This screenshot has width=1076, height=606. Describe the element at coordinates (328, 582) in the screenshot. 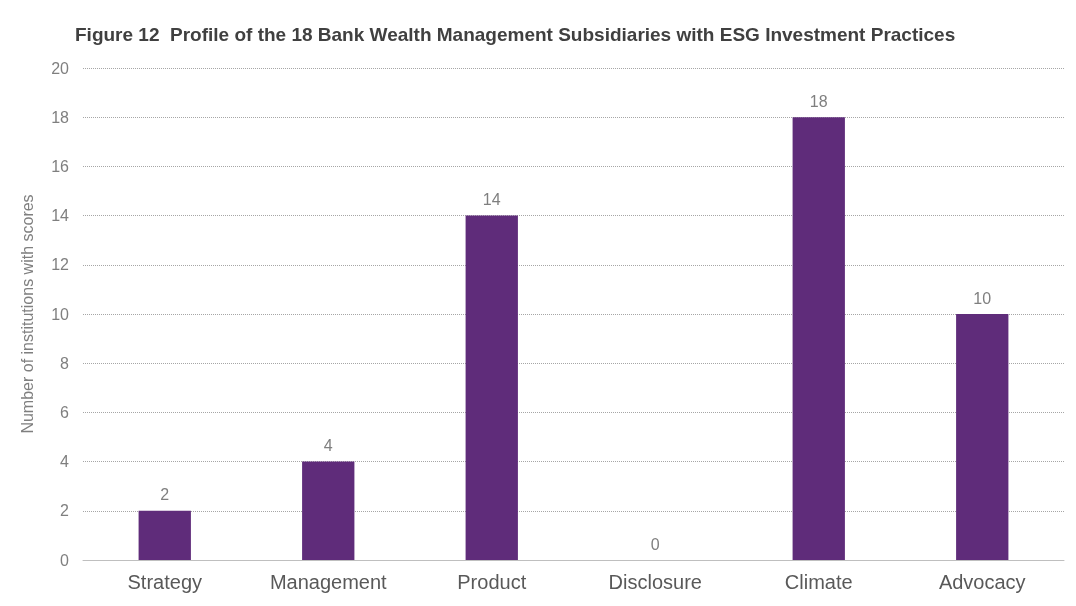

I see `x-tick-label: Management` at that location.